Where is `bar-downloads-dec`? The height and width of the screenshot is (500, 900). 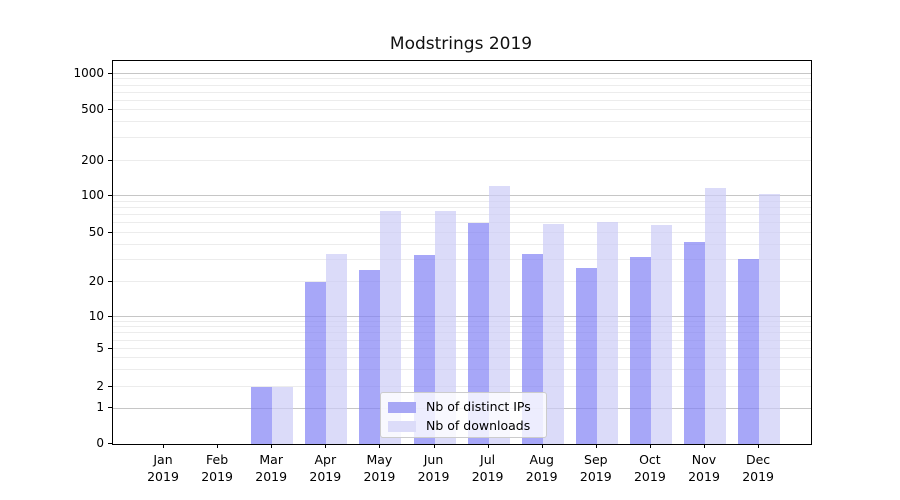 bar-downloads-dec is located at coordinates (770, 319).